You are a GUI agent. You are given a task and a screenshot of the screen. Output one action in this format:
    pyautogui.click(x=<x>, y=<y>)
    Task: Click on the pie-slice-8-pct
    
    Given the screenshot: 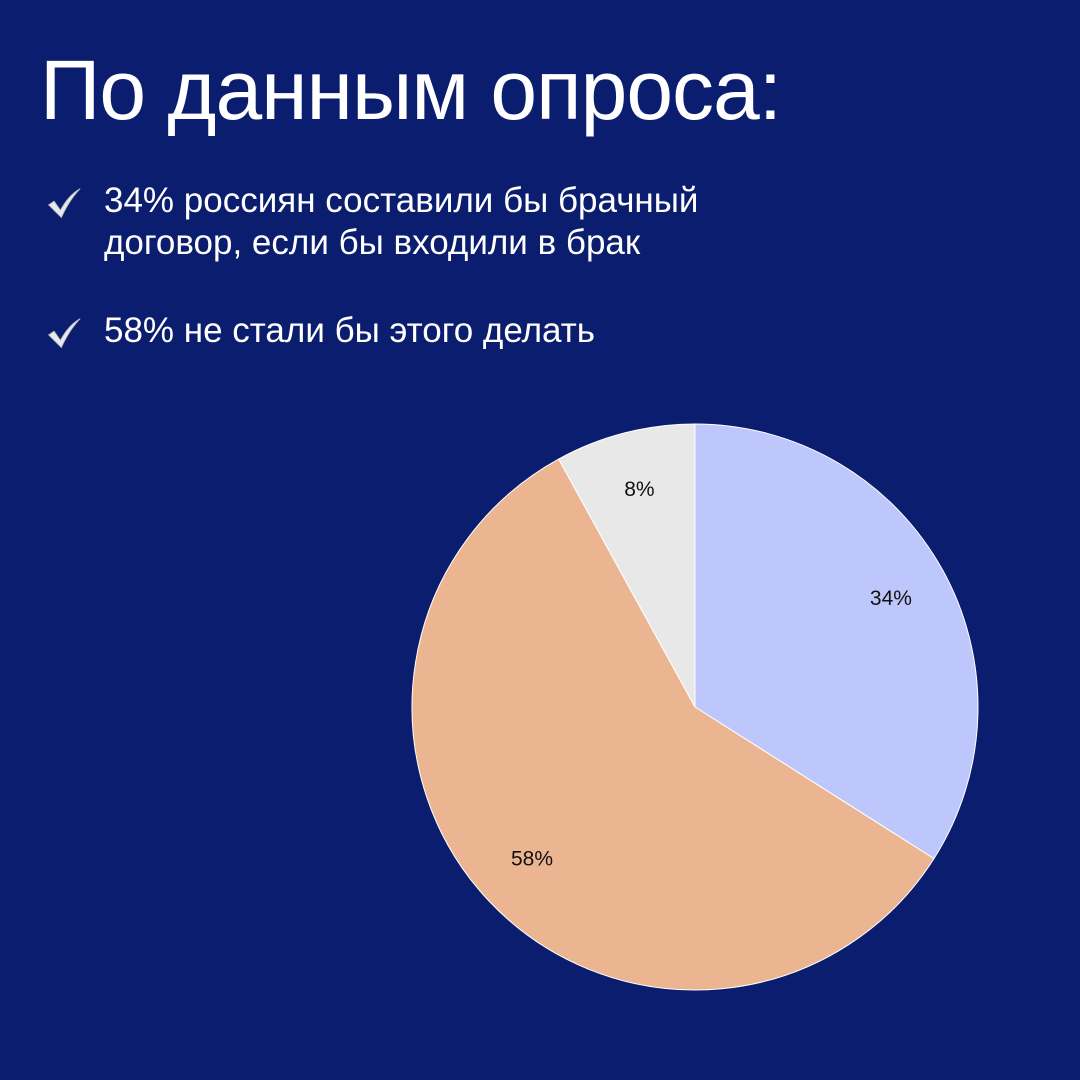 What is the action you would take?
    pyautogui.click(x=626, y=565)
    